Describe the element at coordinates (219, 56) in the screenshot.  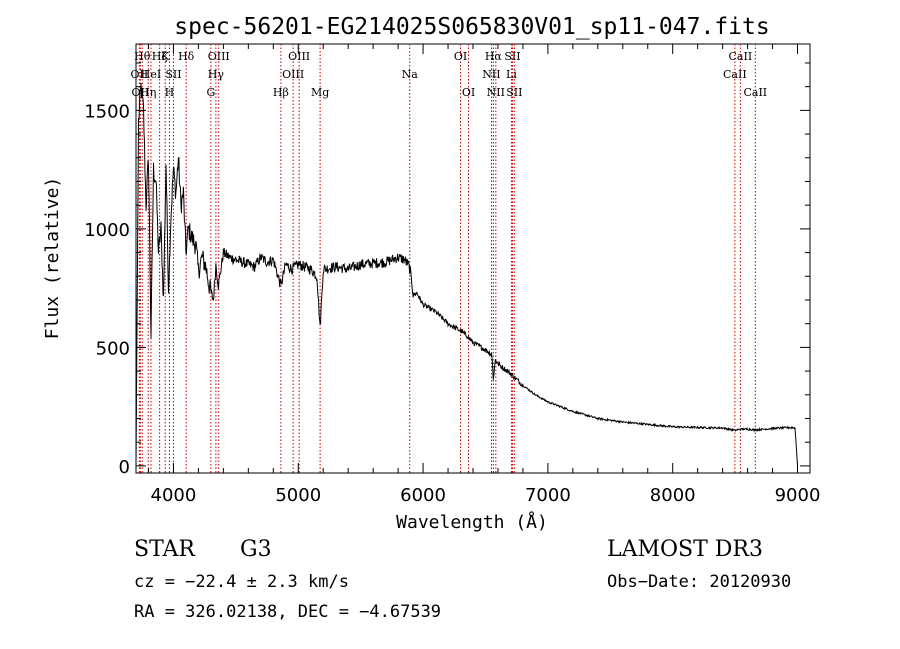
I see `line-label-4363: OIII` at that location.